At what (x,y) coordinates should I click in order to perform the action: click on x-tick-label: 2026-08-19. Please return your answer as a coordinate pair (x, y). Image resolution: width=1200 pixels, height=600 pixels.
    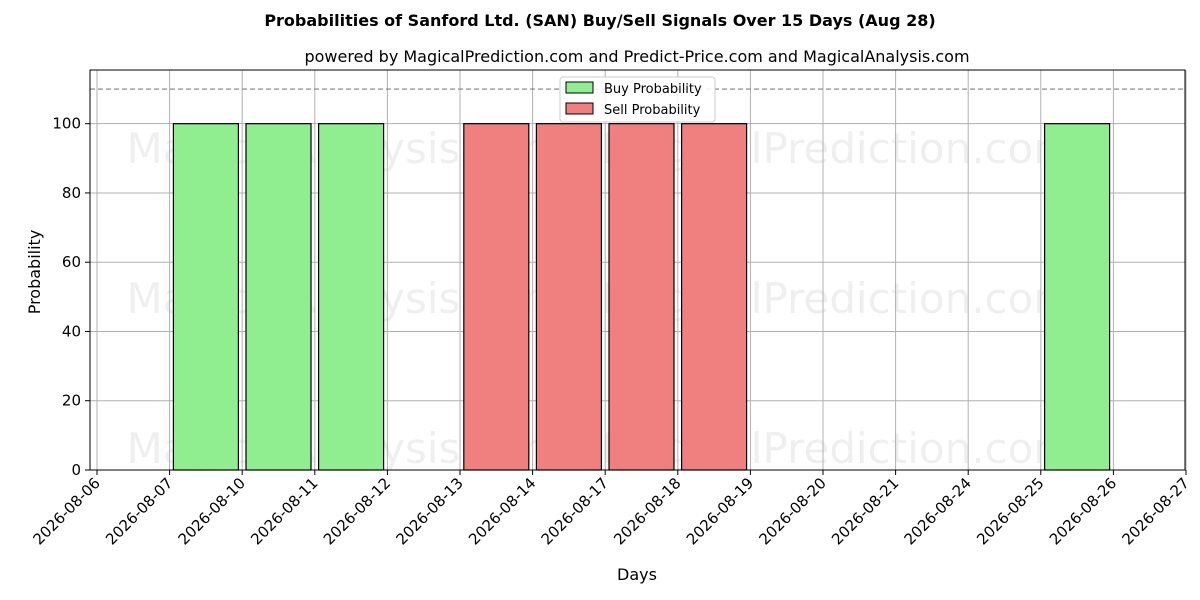
    Looking at the image, I should click on (720, 511).